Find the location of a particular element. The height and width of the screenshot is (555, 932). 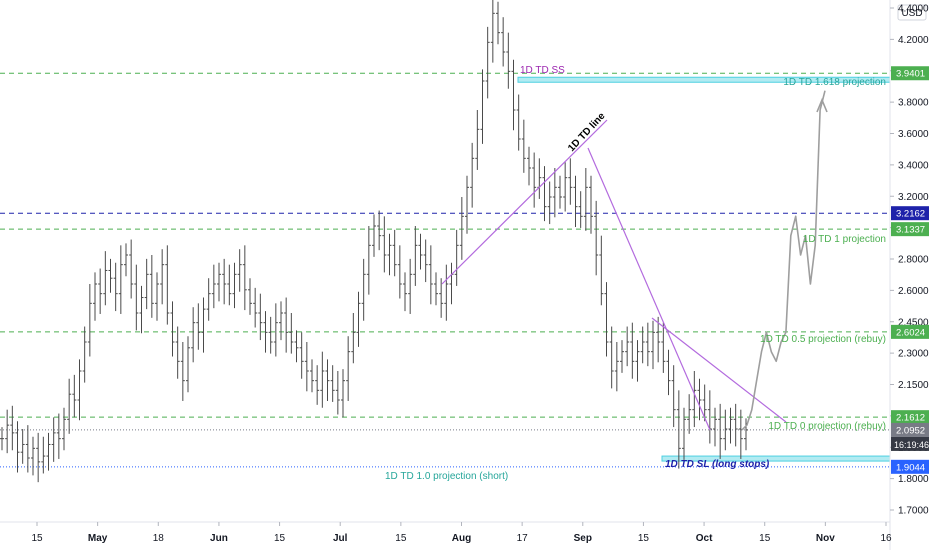

countdown-label: 16:19:46 is located at coordinates (911, 445).